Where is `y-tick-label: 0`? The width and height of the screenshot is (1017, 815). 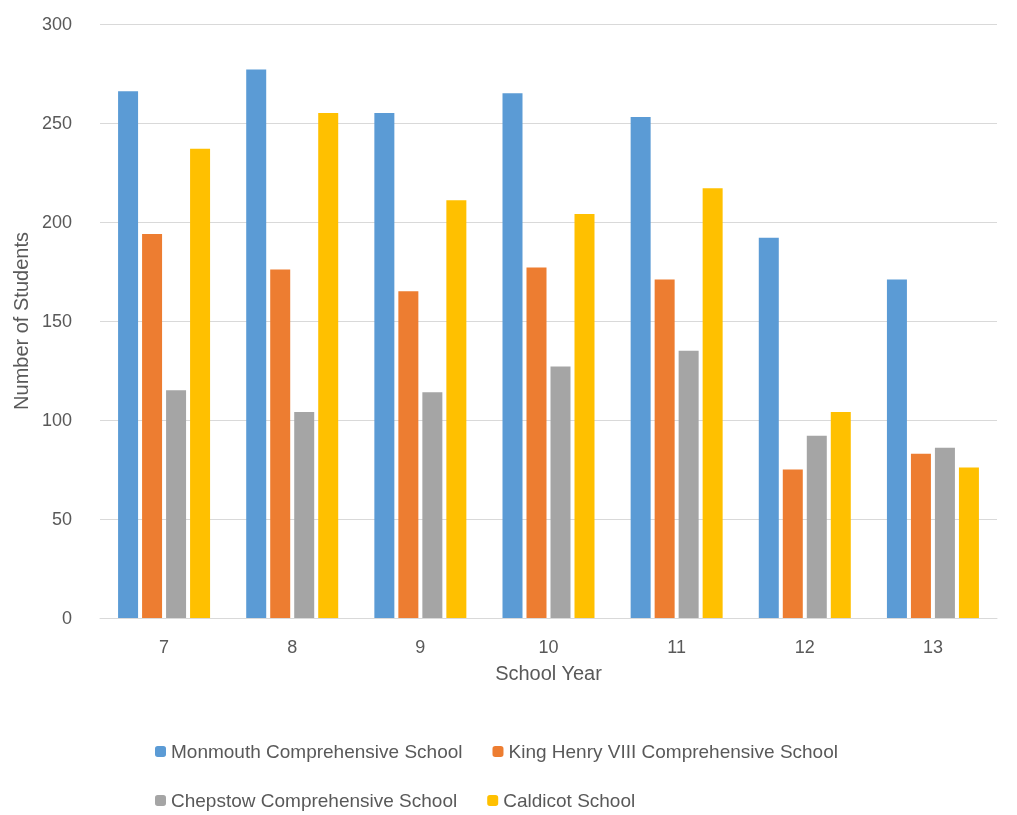
y-tick-label: 0 is located at coordinates (66, 618).